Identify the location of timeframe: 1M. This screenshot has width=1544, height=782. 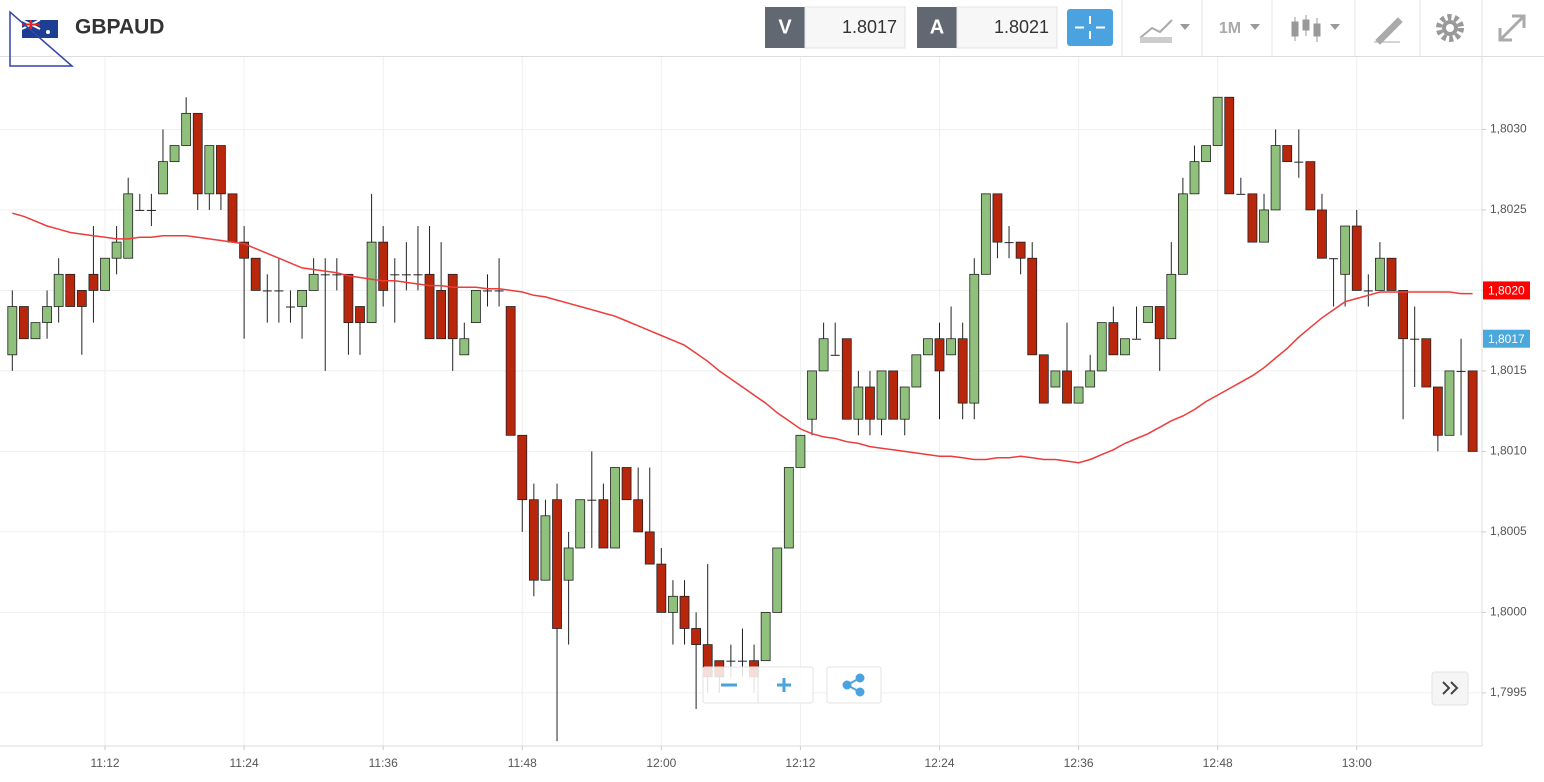
(1230, 28).